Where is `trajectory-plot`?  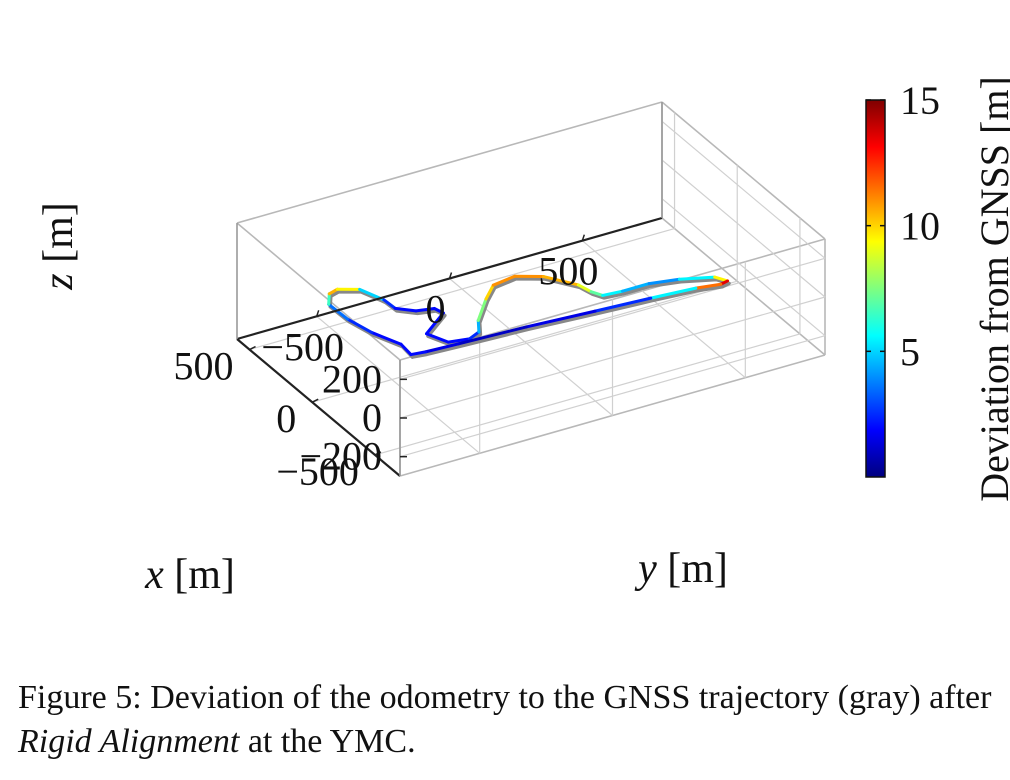
trajectory-plot is located at coordinates (529, 316).